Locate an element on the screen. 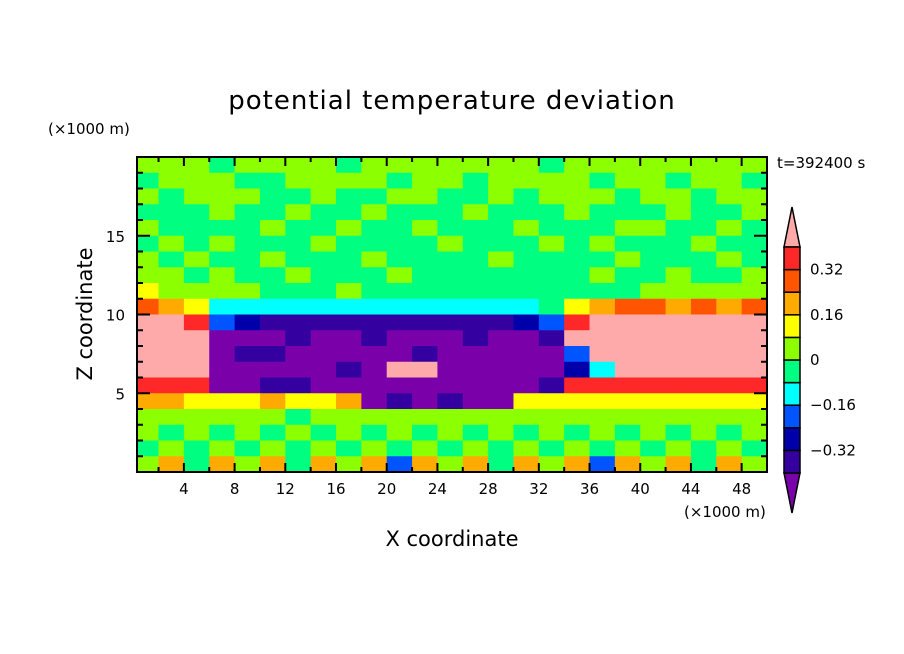 Image resolution: width=904 pixels, height=654 pixels. colorbar-label: 0.32 is located at coordinates (826, 270).